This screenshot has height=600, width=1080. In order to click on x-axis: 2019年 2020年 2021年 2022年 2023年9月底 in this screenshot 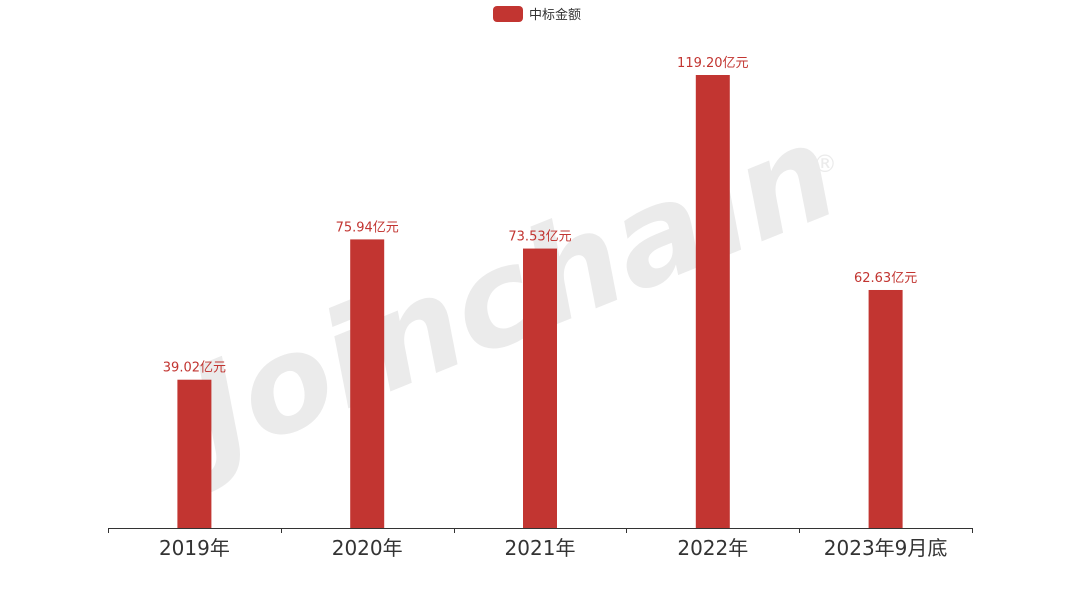, I will do `click(540, 544)`.